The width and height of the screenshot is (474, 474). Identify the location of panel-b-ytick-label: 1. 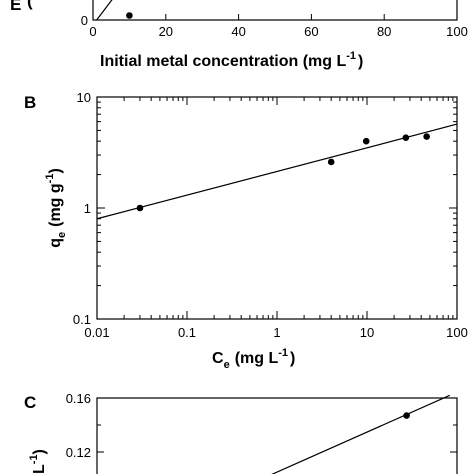
(87, 208).